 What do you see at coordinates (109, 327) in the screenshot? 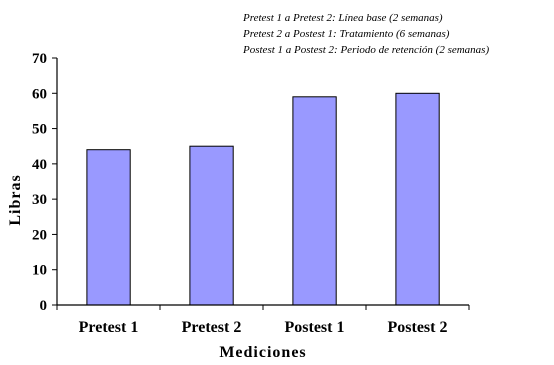
I see `x-tick-label: Pretest 1` at bounding box center [109, 327].